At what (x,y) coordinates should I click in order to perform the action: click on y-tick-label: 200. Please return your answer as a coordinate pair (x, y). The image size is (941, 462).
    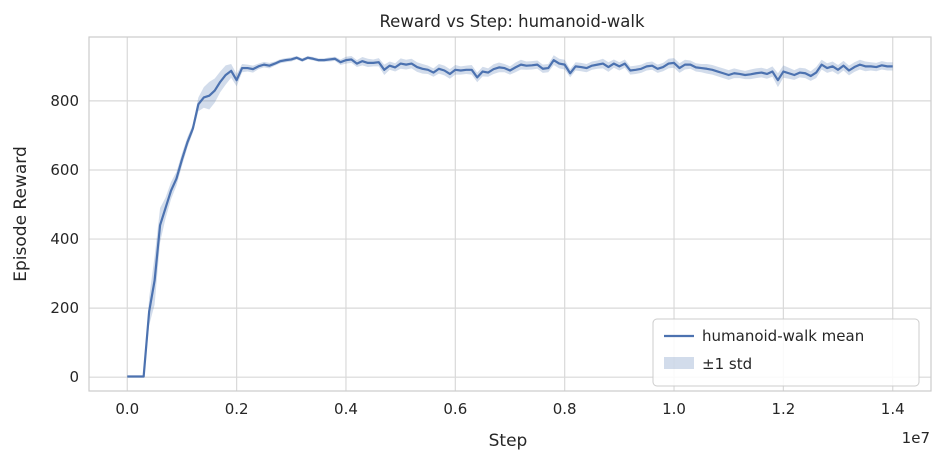
    Looking at the image, I should click on (64, 308).